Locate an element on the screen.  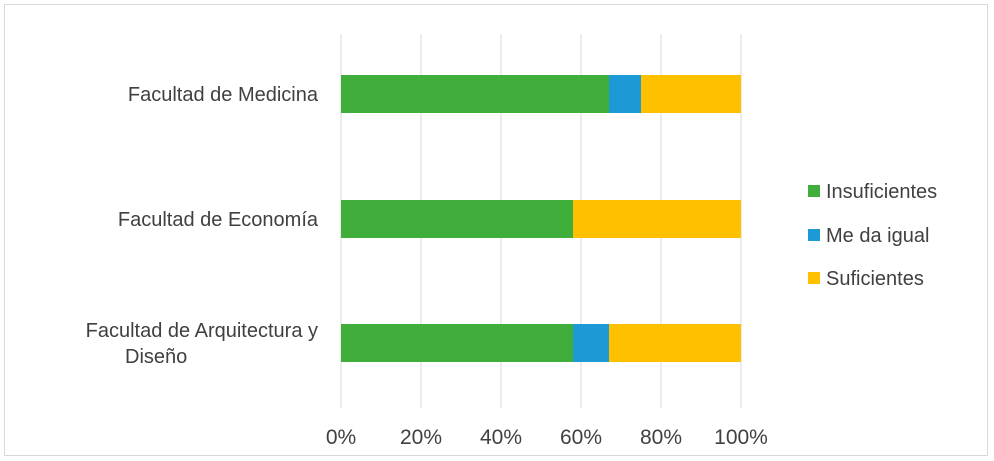
x-tick-label: 80% is located at coordinates (661, 437).